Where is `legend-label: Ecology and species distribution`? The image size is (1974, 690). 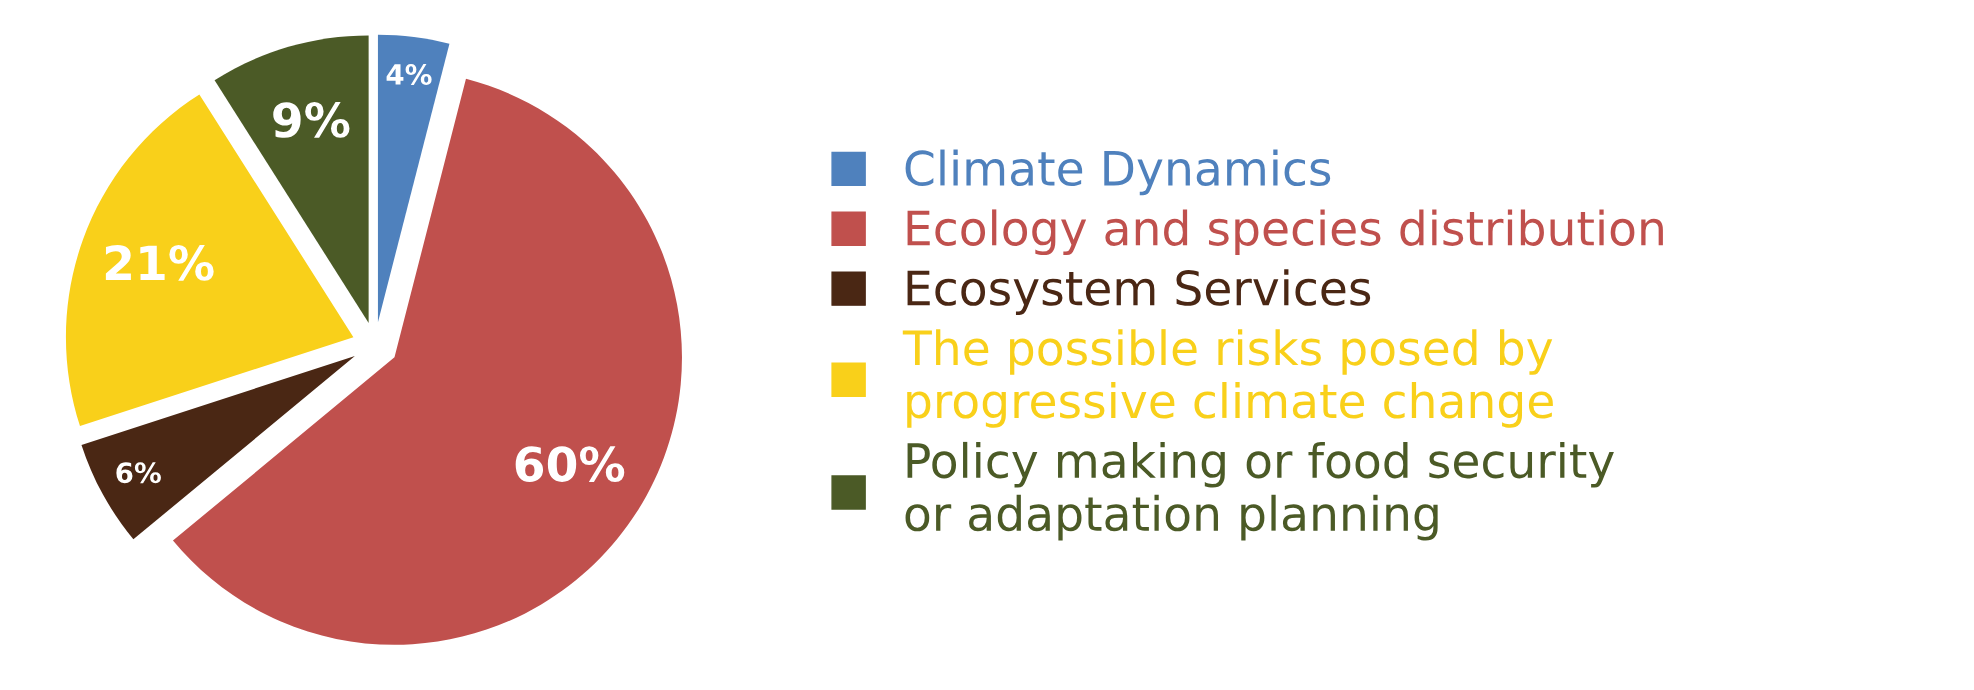
legend-label: Ecology and species distribution is located at coordinates (1285, 232).